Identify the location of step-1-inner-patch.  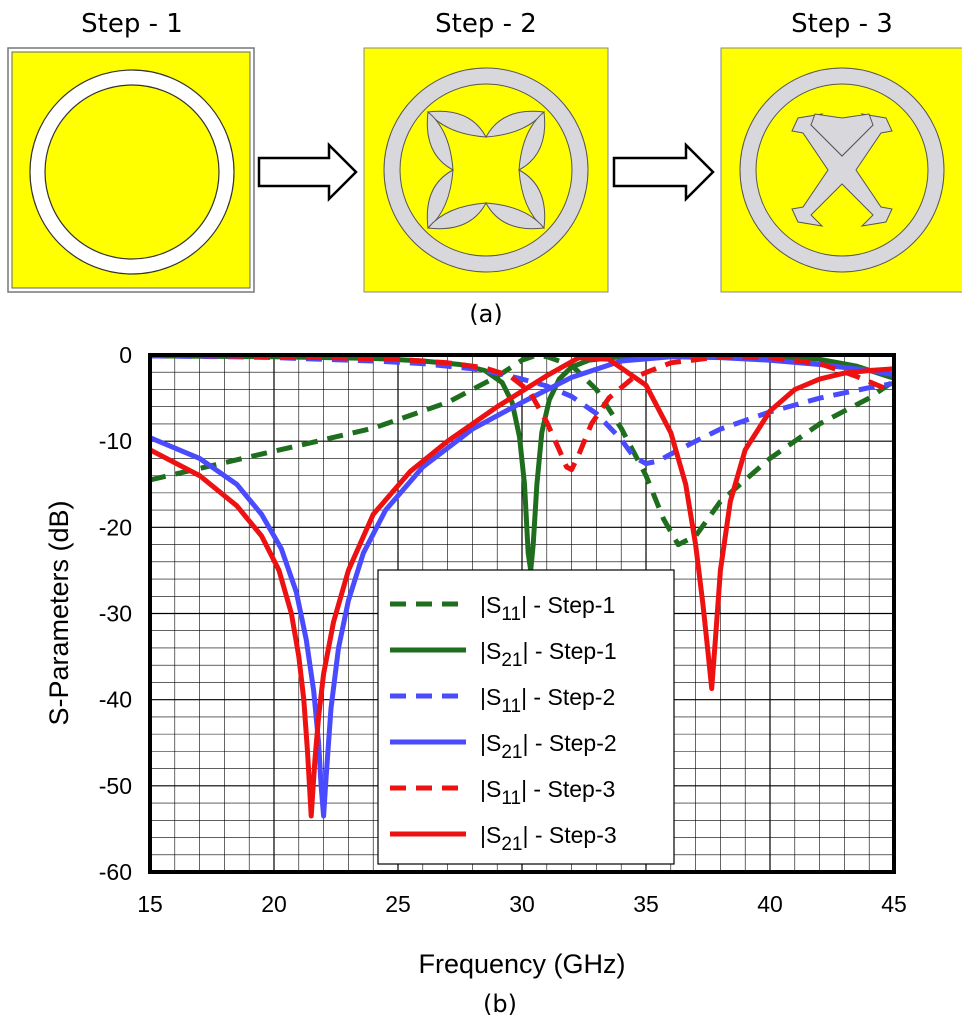
(132, 172).